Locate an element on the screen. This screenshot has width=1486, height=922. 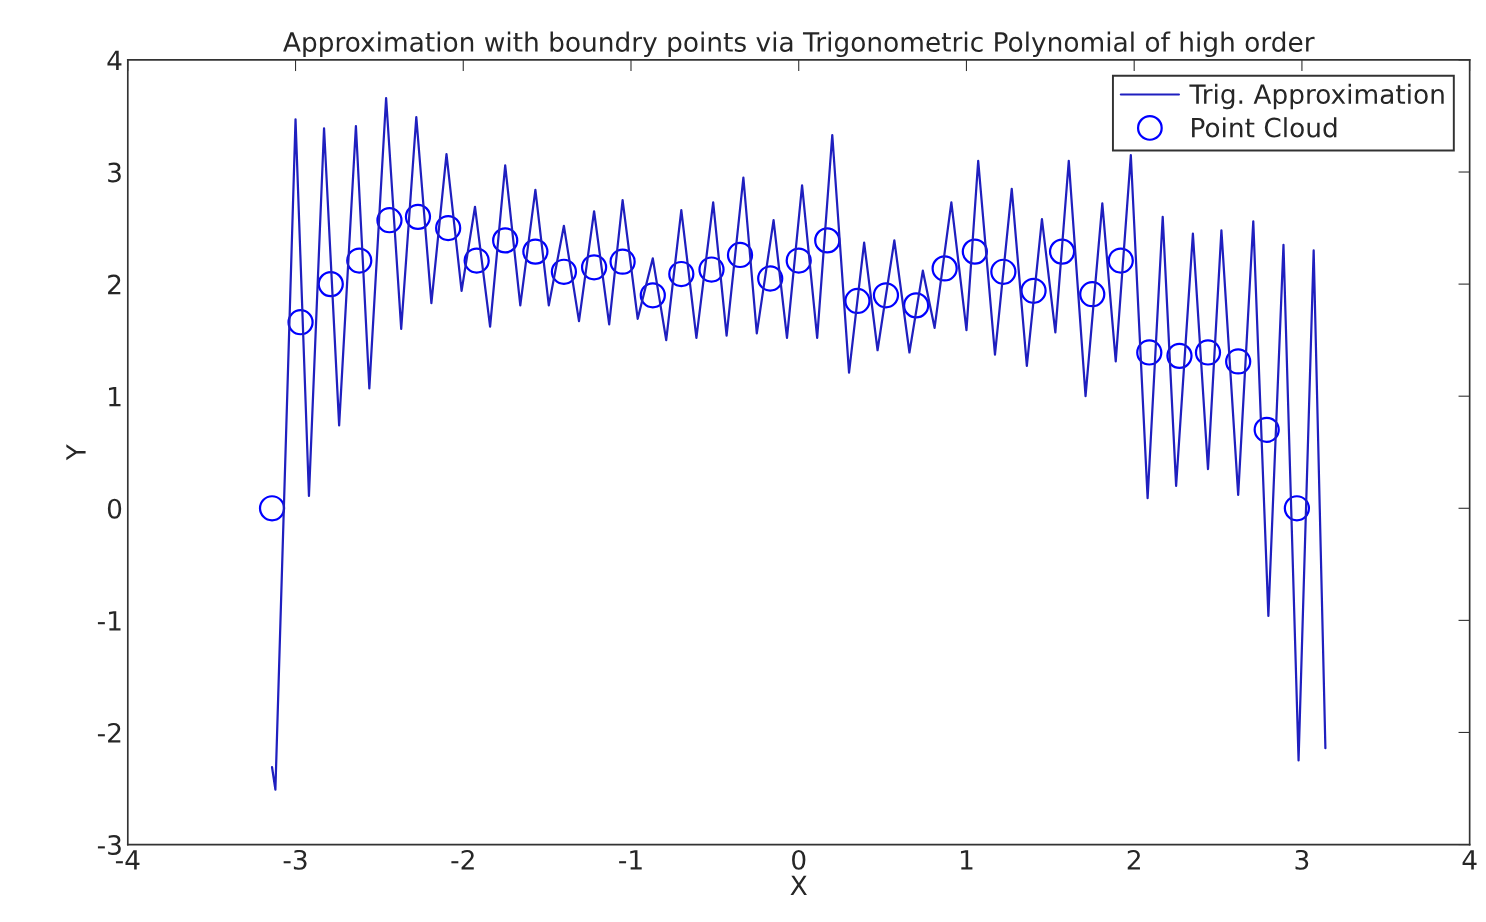
x-axis-title: X is located at coordinates (798, 885).